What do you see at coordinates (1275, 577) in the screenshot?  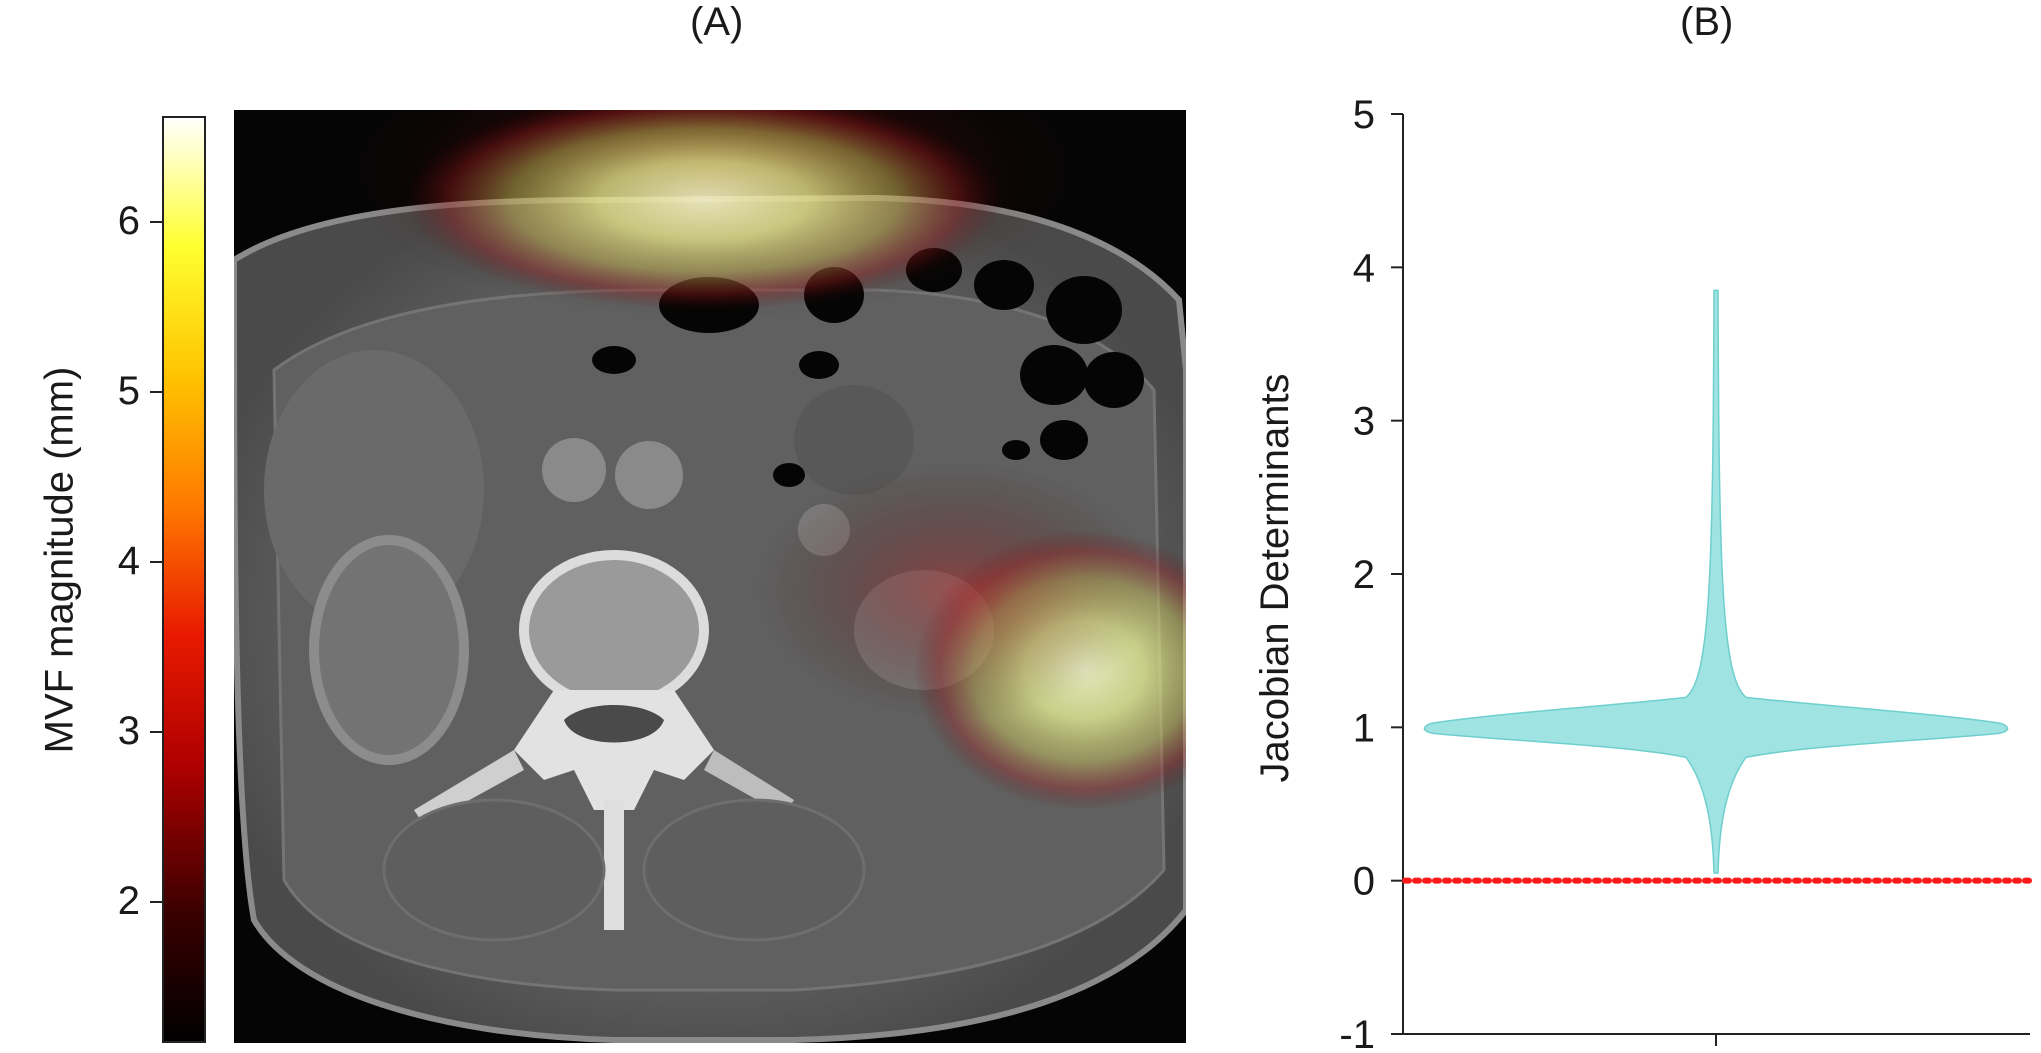 I see `y-axis-label: Jacobian Determinants` at bounding box center [1275, 577].